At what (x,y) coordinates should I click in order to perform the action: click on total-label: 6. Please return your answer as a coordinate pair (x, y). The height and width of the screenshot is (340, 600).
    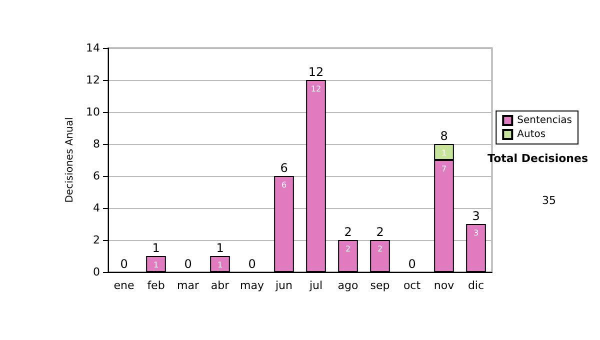
    Looking at the image, I should click on (284, 168).